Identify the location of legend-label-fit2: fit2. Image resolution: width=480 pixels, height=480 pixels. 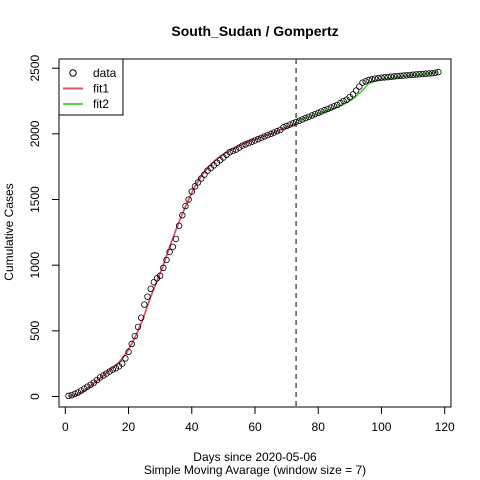
(101, 104).